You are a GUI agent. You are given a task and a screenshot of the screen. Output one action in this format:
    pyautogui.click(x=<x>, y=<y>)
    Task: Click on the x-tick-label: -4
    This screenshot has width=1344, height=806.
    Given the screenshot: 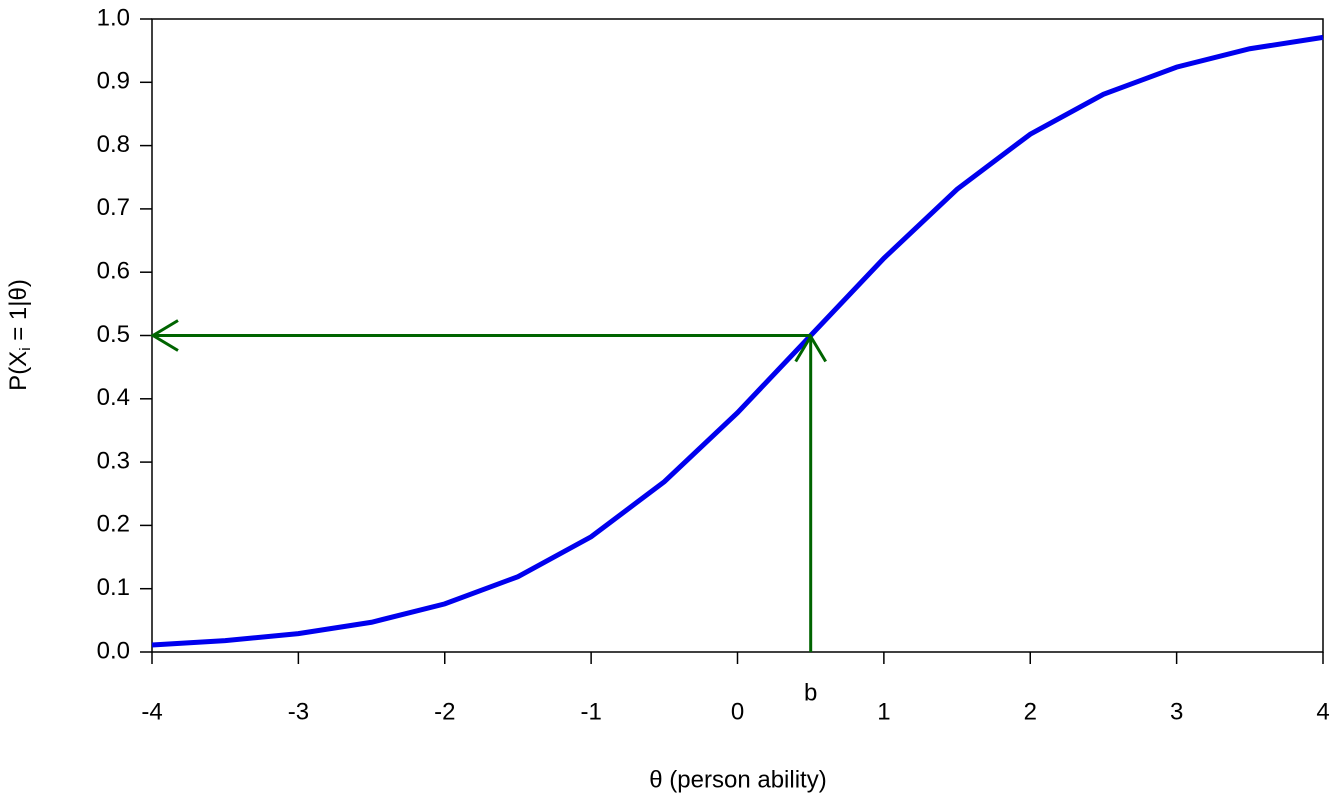 What is the action you would take?
    pyautogui.click(x=151, y=711)
    